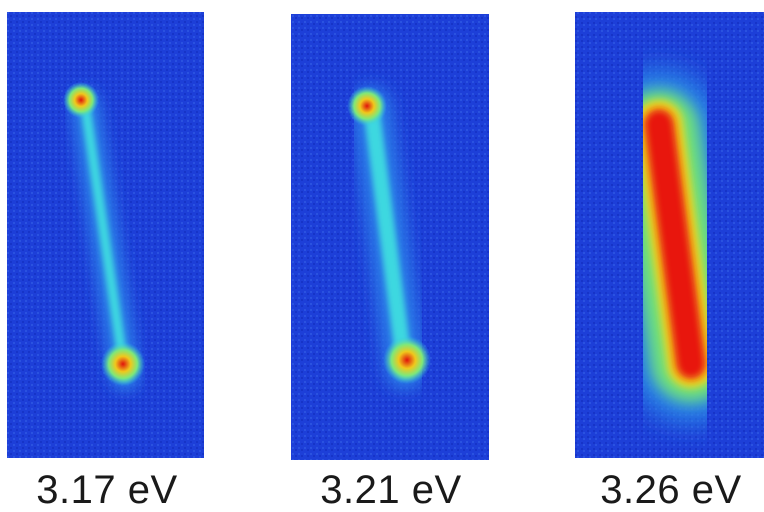  What do you see at coordinates (107, 490) in the screenshot?
I see `energy-label-1: 3.17 eV` at bounding box center [107, 490].